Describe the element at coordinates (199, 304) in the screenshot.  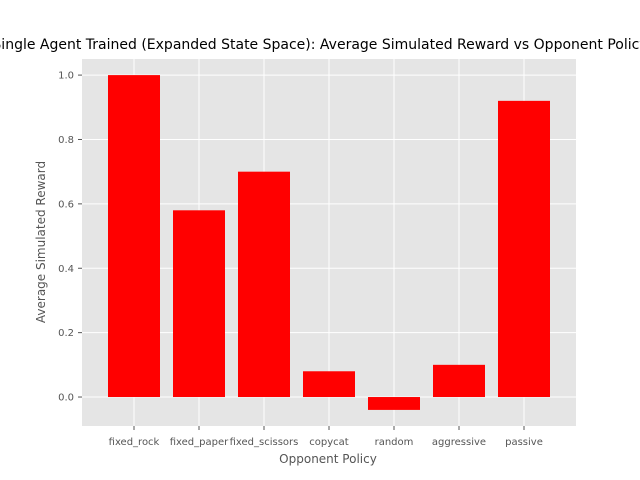
I see `bar-fixed-paper` at that location.